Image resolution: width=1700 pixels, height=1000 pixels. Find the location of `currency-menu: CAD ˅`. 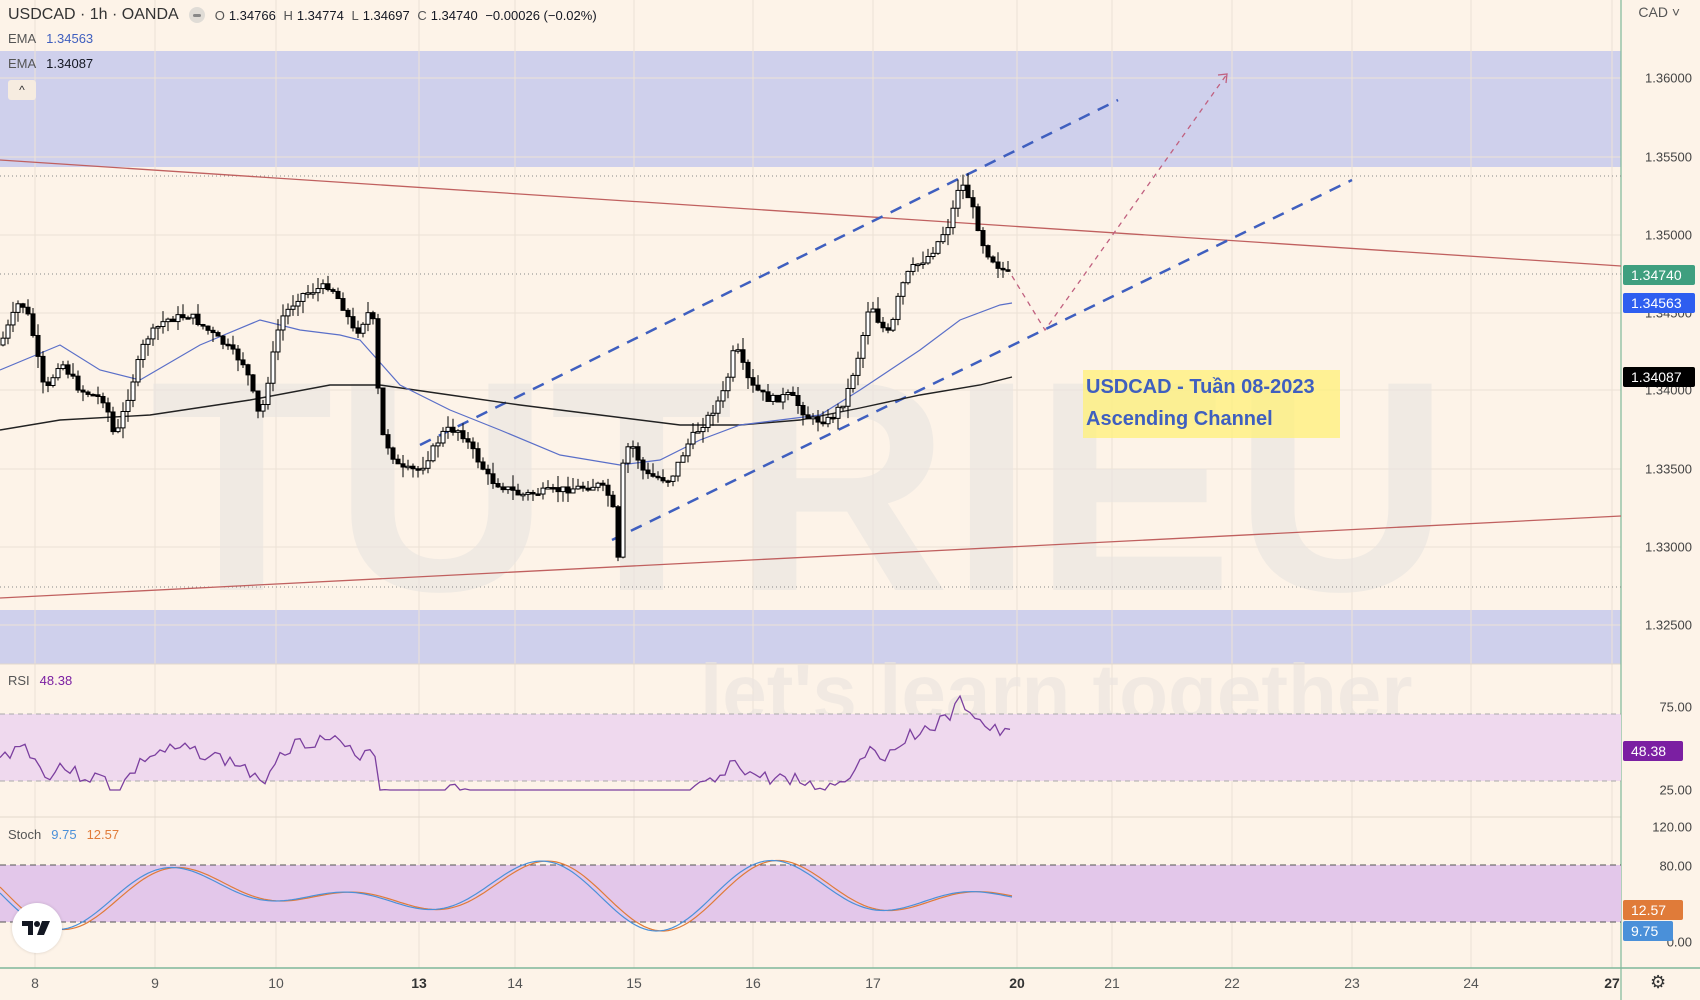

currency-menu: CAD ˅ is located at coordinates (1659, 12).